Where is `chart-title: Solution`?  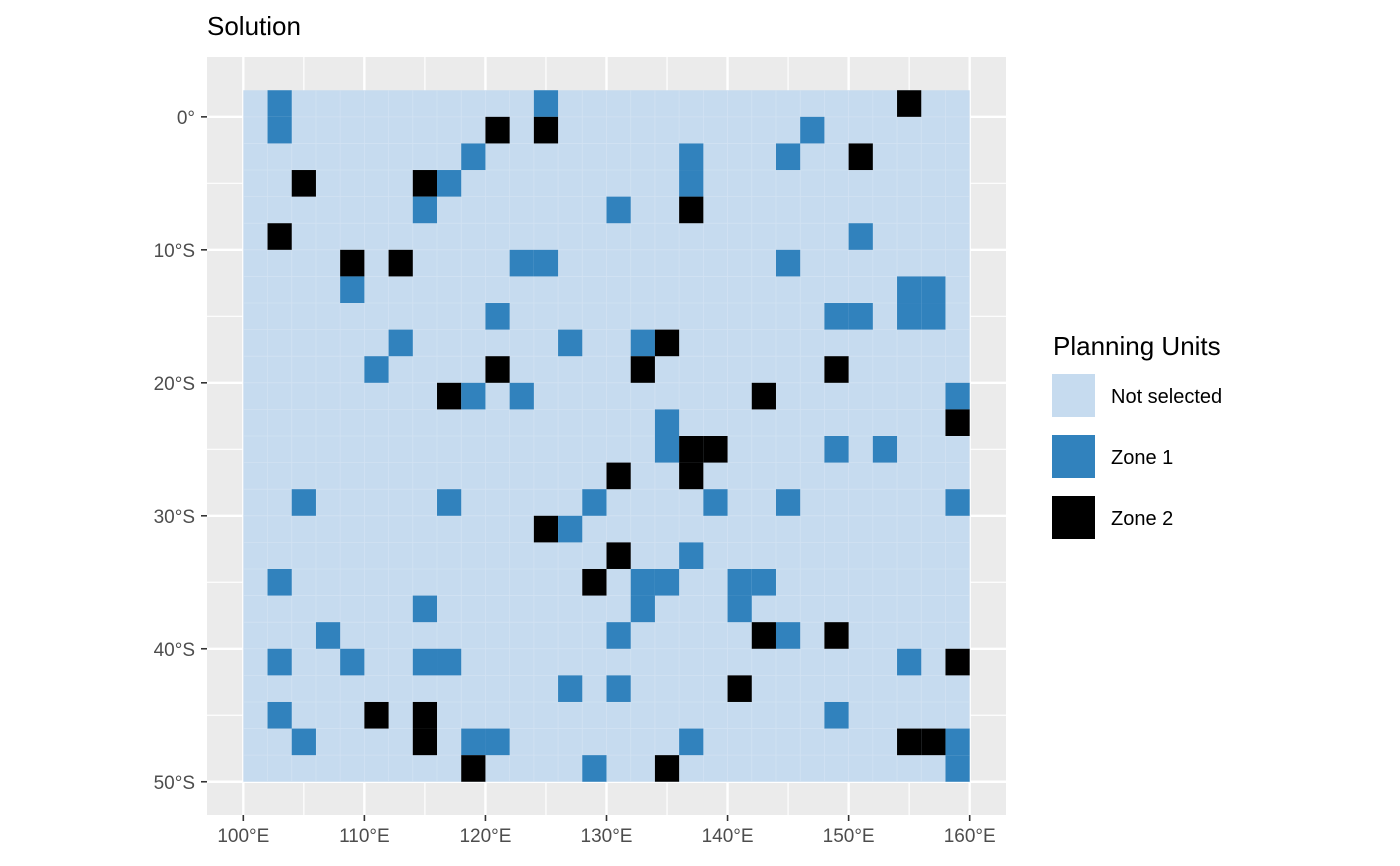
chart-title: Solution is located at coordinates (254, 26).